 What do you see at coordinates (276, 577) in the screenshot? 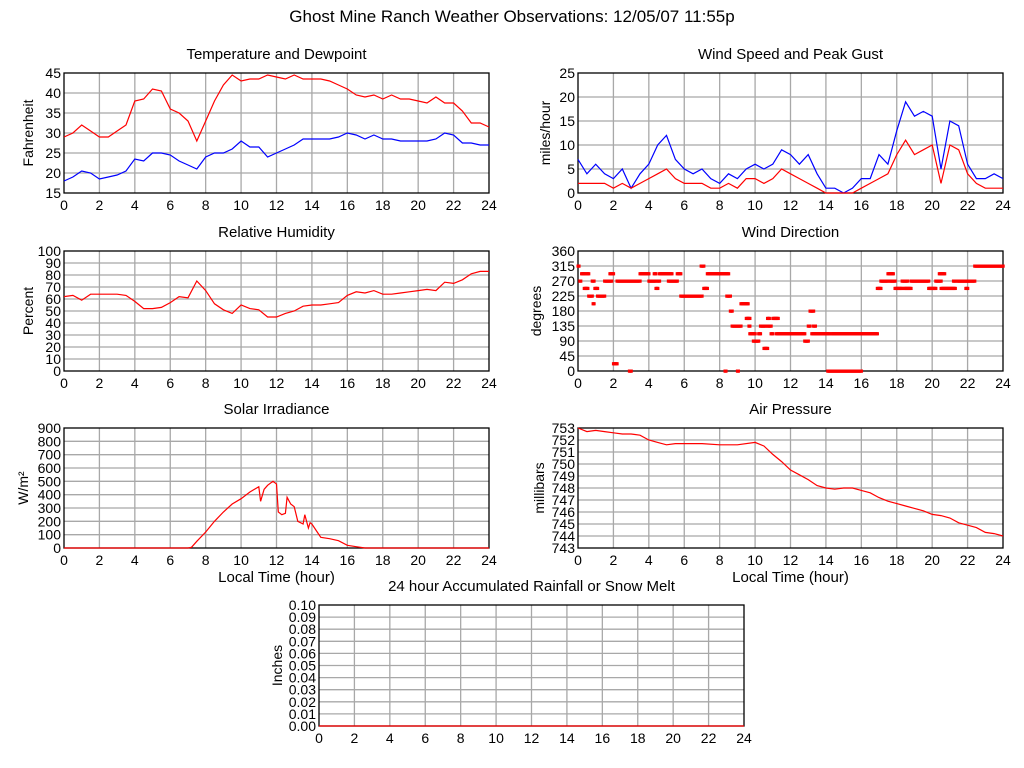
I see `x-axis-label: Local Time (hour)` at bounding box center [276, 577].